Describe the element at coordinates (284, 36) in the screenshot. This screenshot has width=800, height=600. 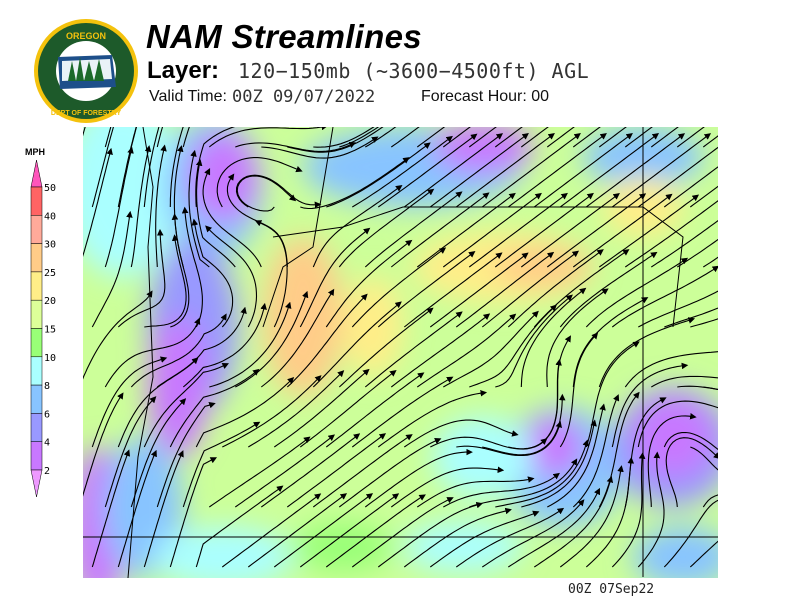
I see `page-title: NAM Streamlines` at that location.